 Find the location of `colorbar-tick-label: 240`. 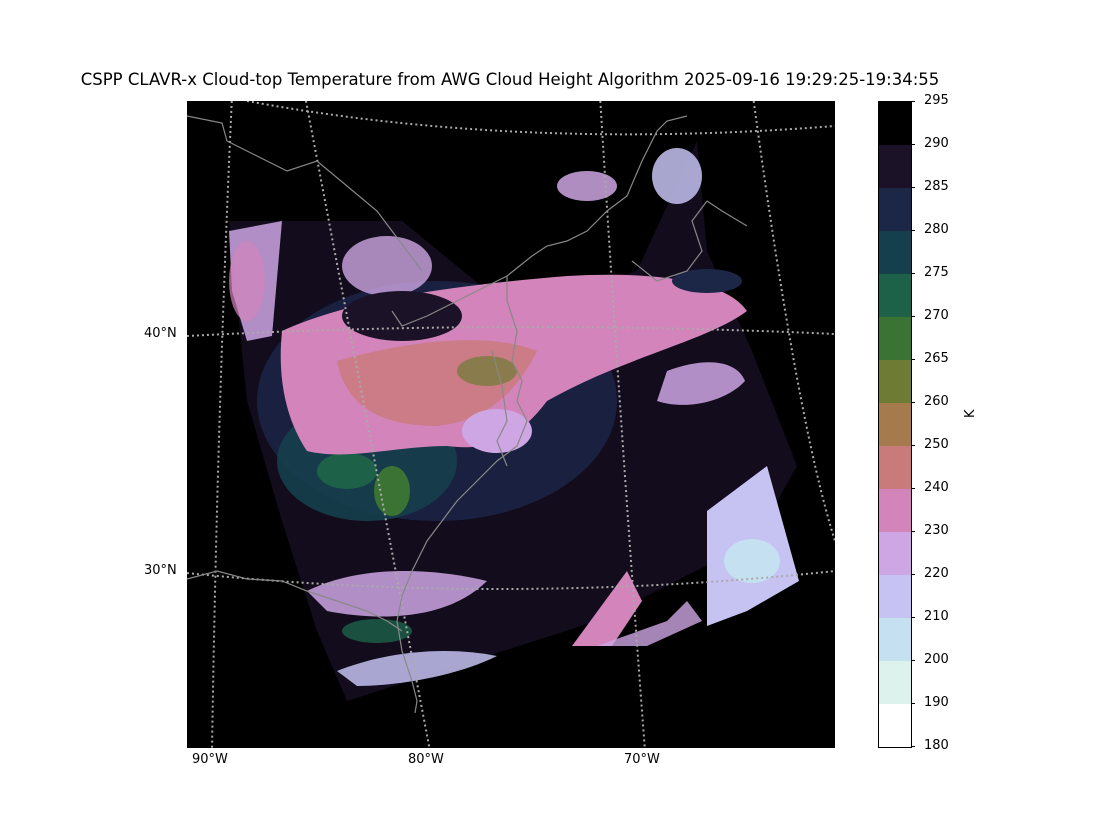

colorbar-tick-label: 240 is located at coordinates (936, 487).